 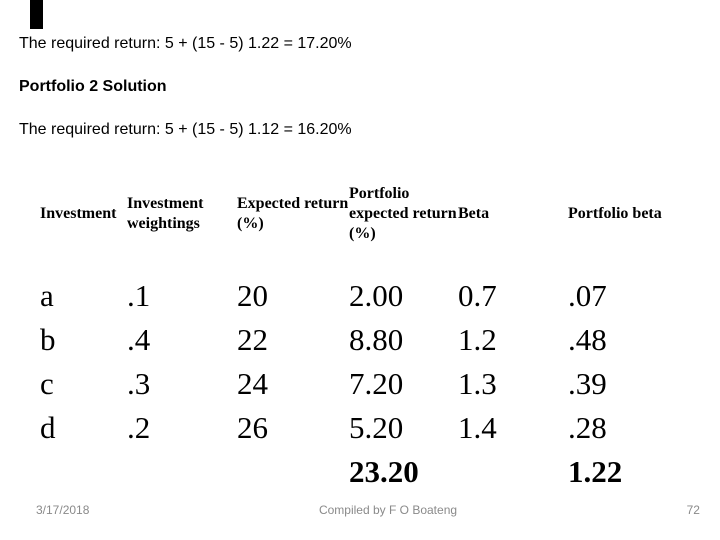 What do you see at coordinates (595, 471) in the screenshot?
I see `total-portfolio-beta: 1.22` at bounding box center [595, 471].